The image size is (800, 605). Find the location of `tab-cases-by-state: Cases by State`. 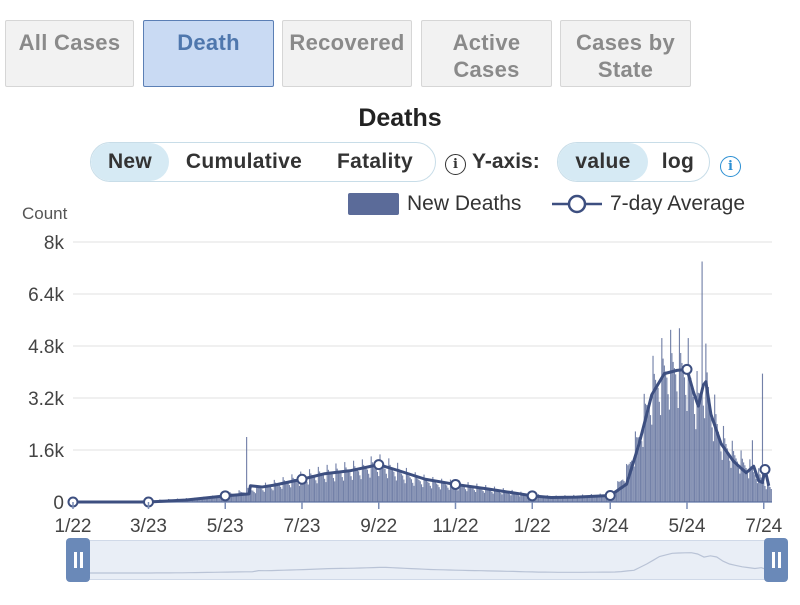

tab-cases-by-state: Cases by State is located at coordinates (625, 53).